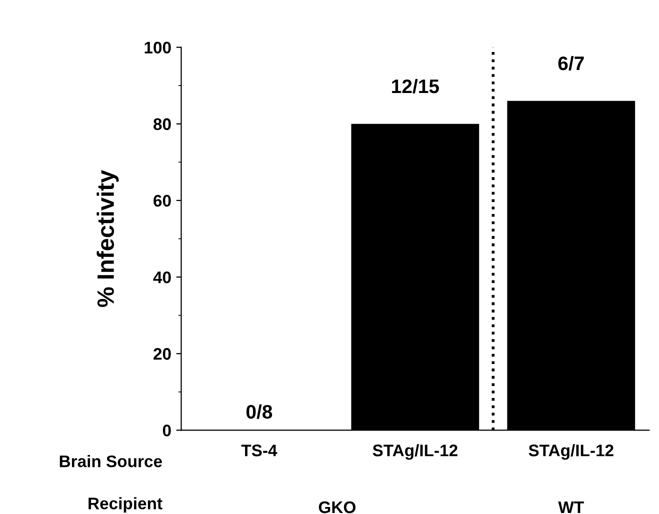  Describe the element at coordinates (571, 63) in the screenshot. I see `data-label: 6/7` at that location.